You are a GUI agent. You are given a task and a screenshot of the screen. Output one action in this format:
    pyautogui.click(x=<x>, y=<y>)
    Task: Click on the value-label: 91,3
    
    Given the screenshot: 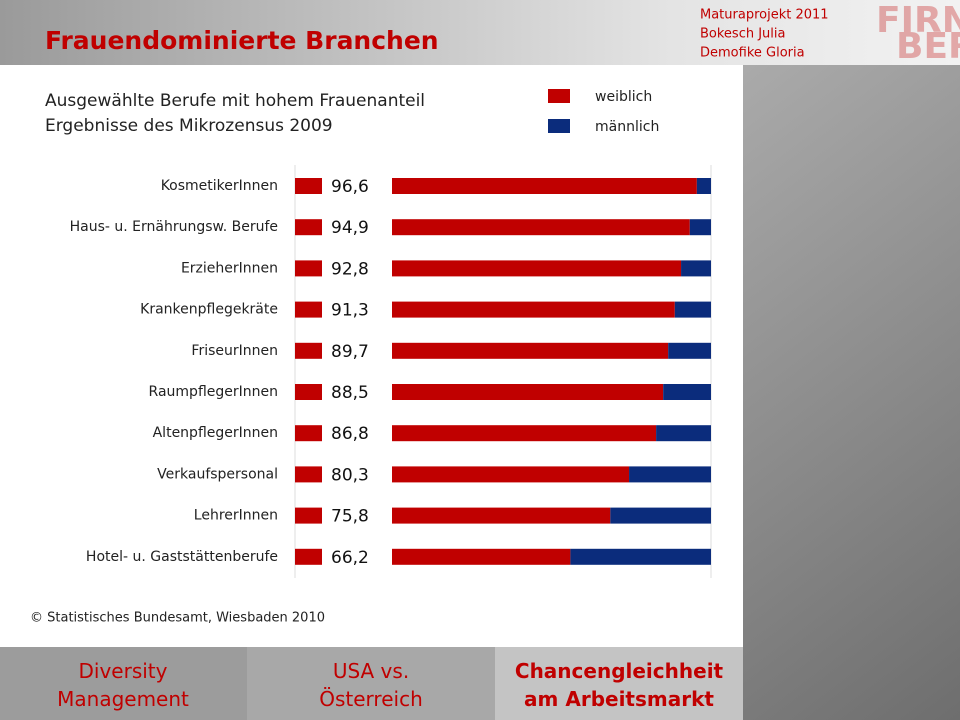 What is the action you would take?
    pyautogui.click(x=350, y=311)
    